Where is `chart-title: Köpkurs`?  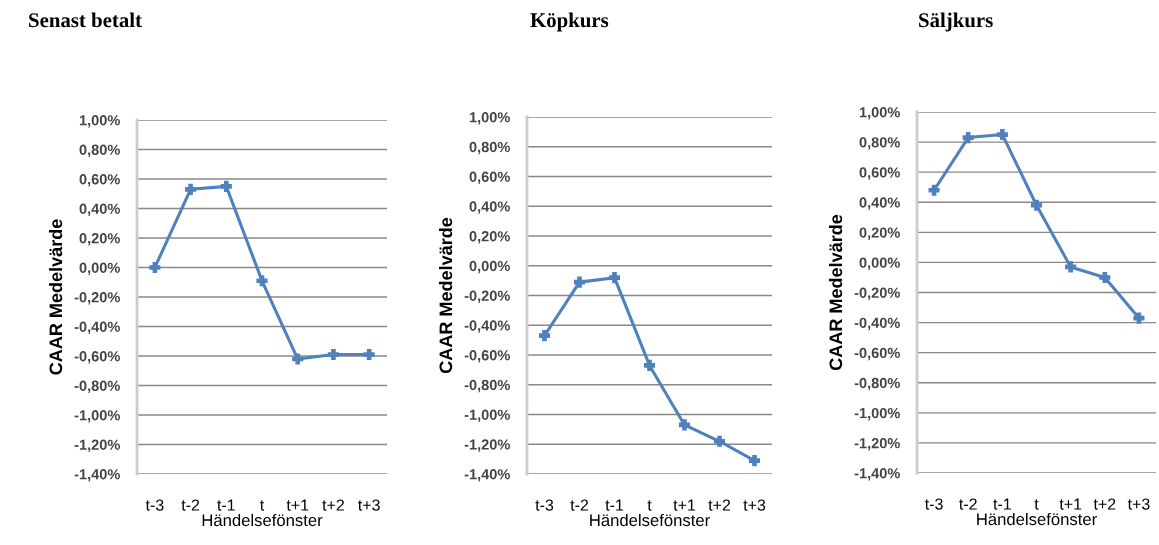 chart-title: Köpkurs is located at coordinates (569, 22).